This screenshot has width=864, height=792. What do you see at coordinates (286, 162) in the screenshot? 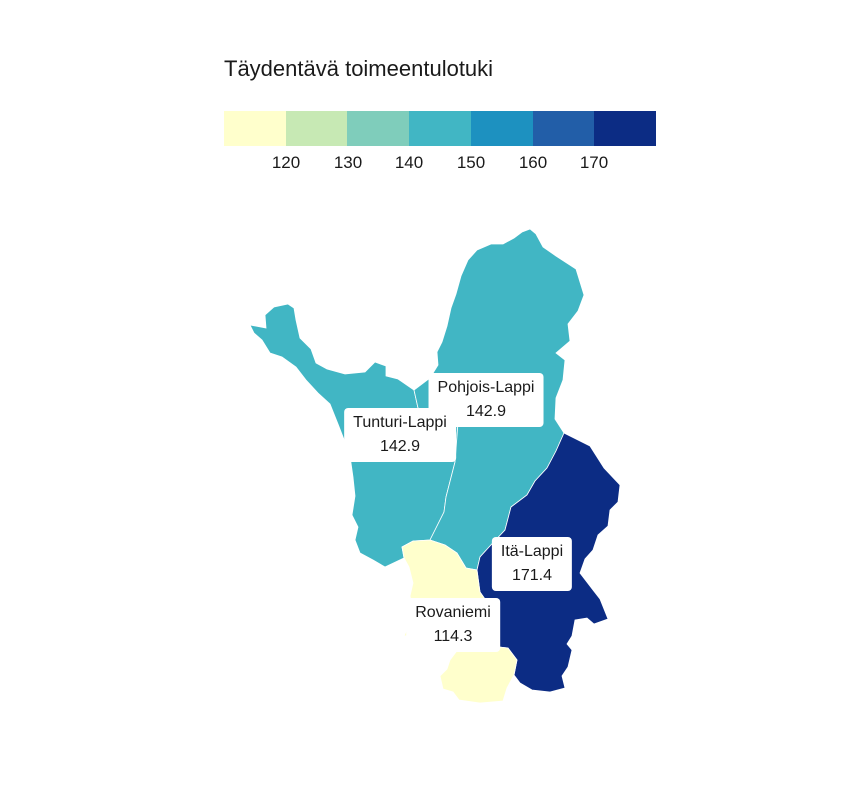
I see `scale-tick-label: 120` at bounding box center [286, 162].